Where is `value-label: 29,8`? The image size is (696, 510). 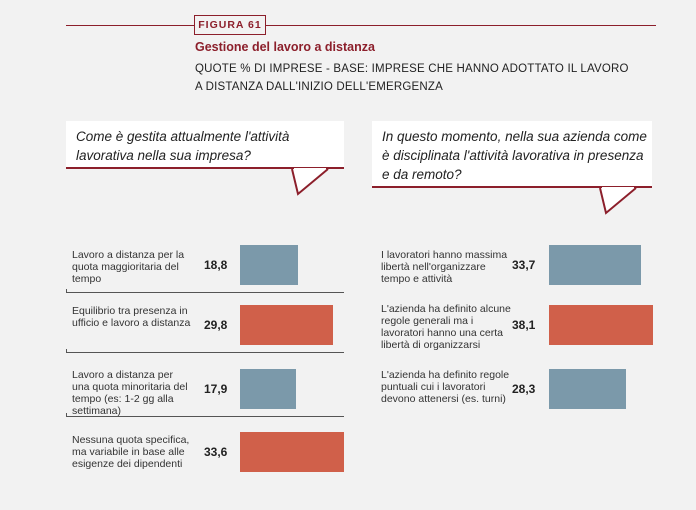 value-label: 29,8 is located at coordinates (216, 325).